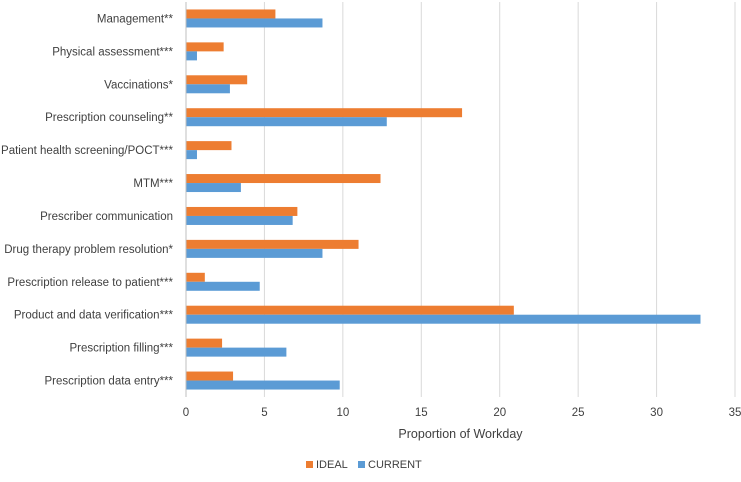 The image size is (741, 482). Describe the element at coordinates (153, 184) in the screenshot. I see `category-label: MTM***` at that location.